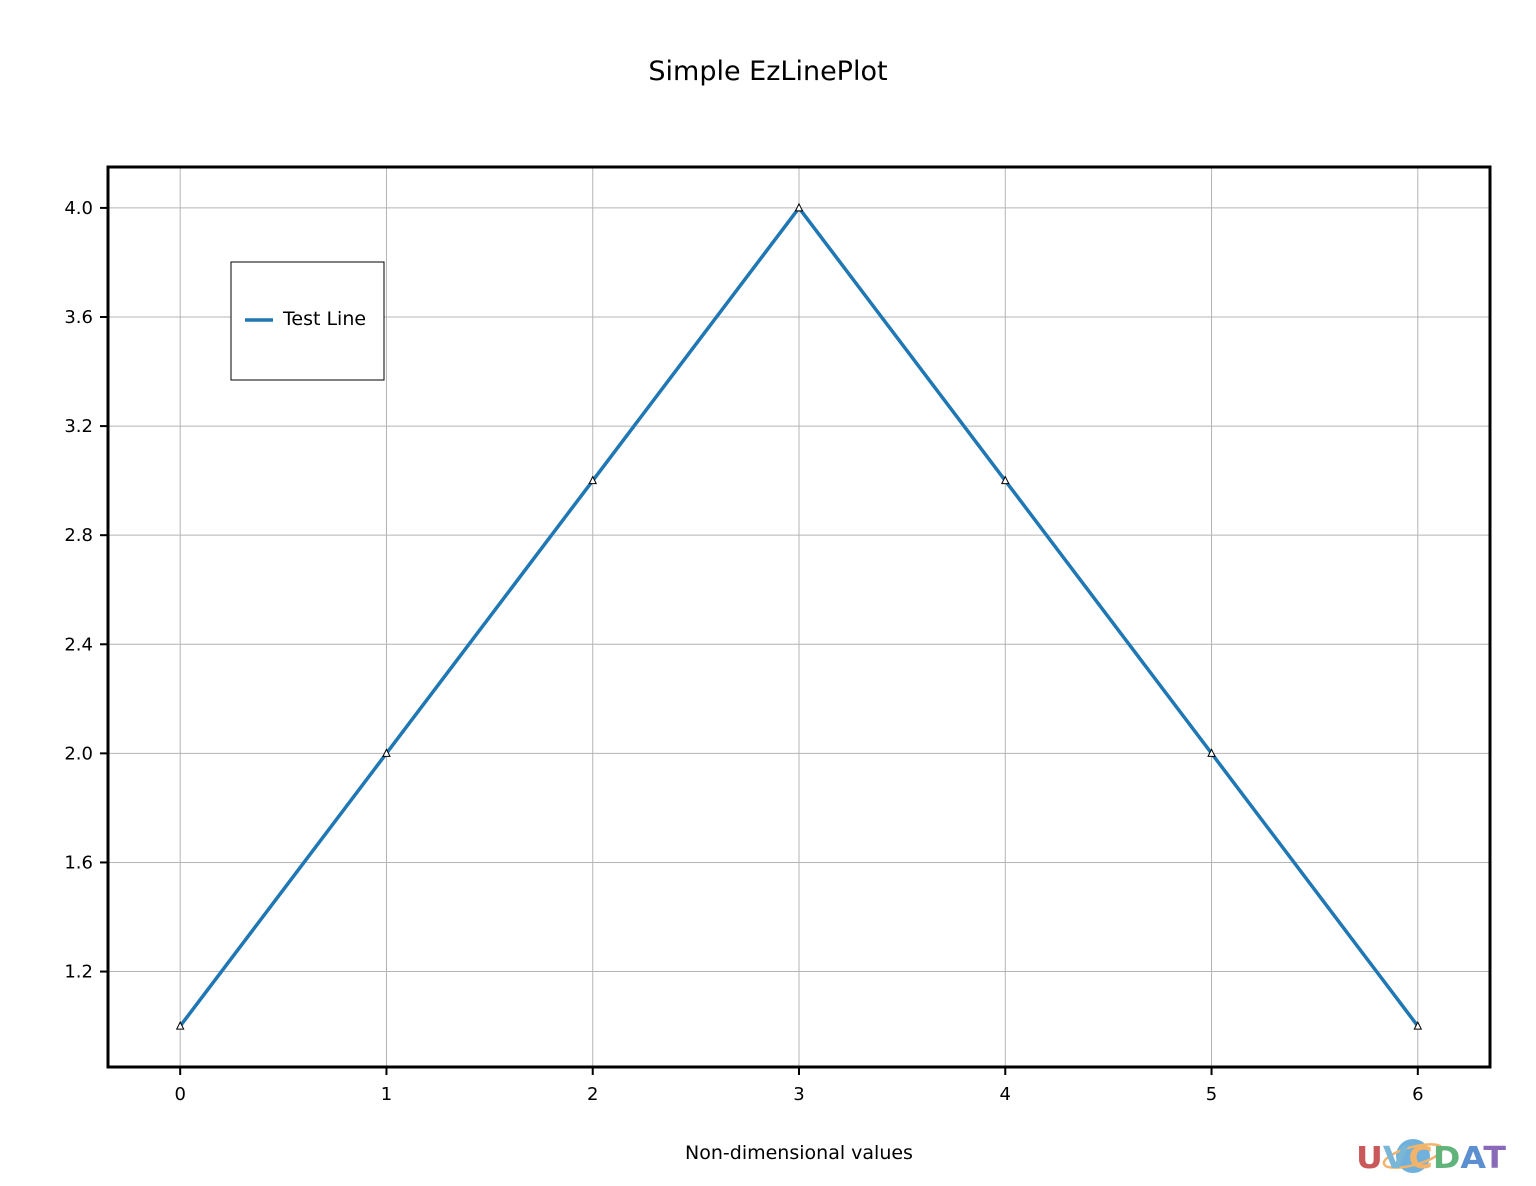  What do you see at coordinates (386, 1094) in the screenshot?
I see `x-tick-label: 1` at bounding box center [386, 1094].